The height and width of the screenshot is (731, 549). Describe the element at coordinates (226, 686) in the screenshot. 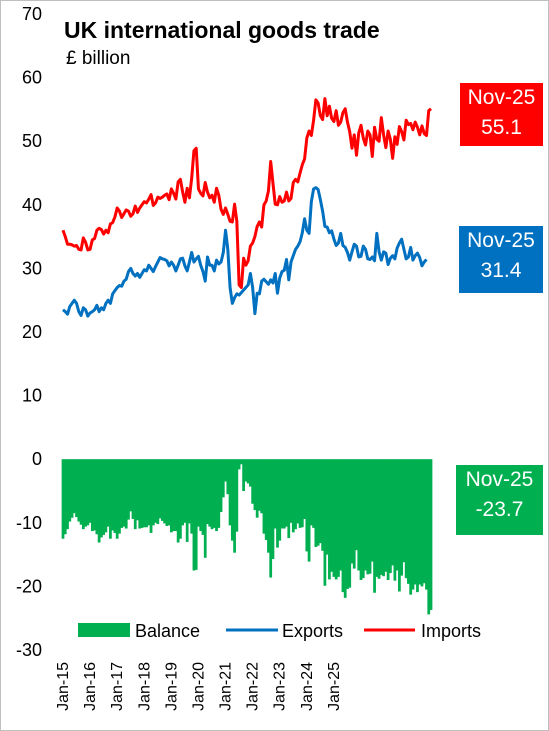

I see `x-tick-label: Jan-21` at that location.